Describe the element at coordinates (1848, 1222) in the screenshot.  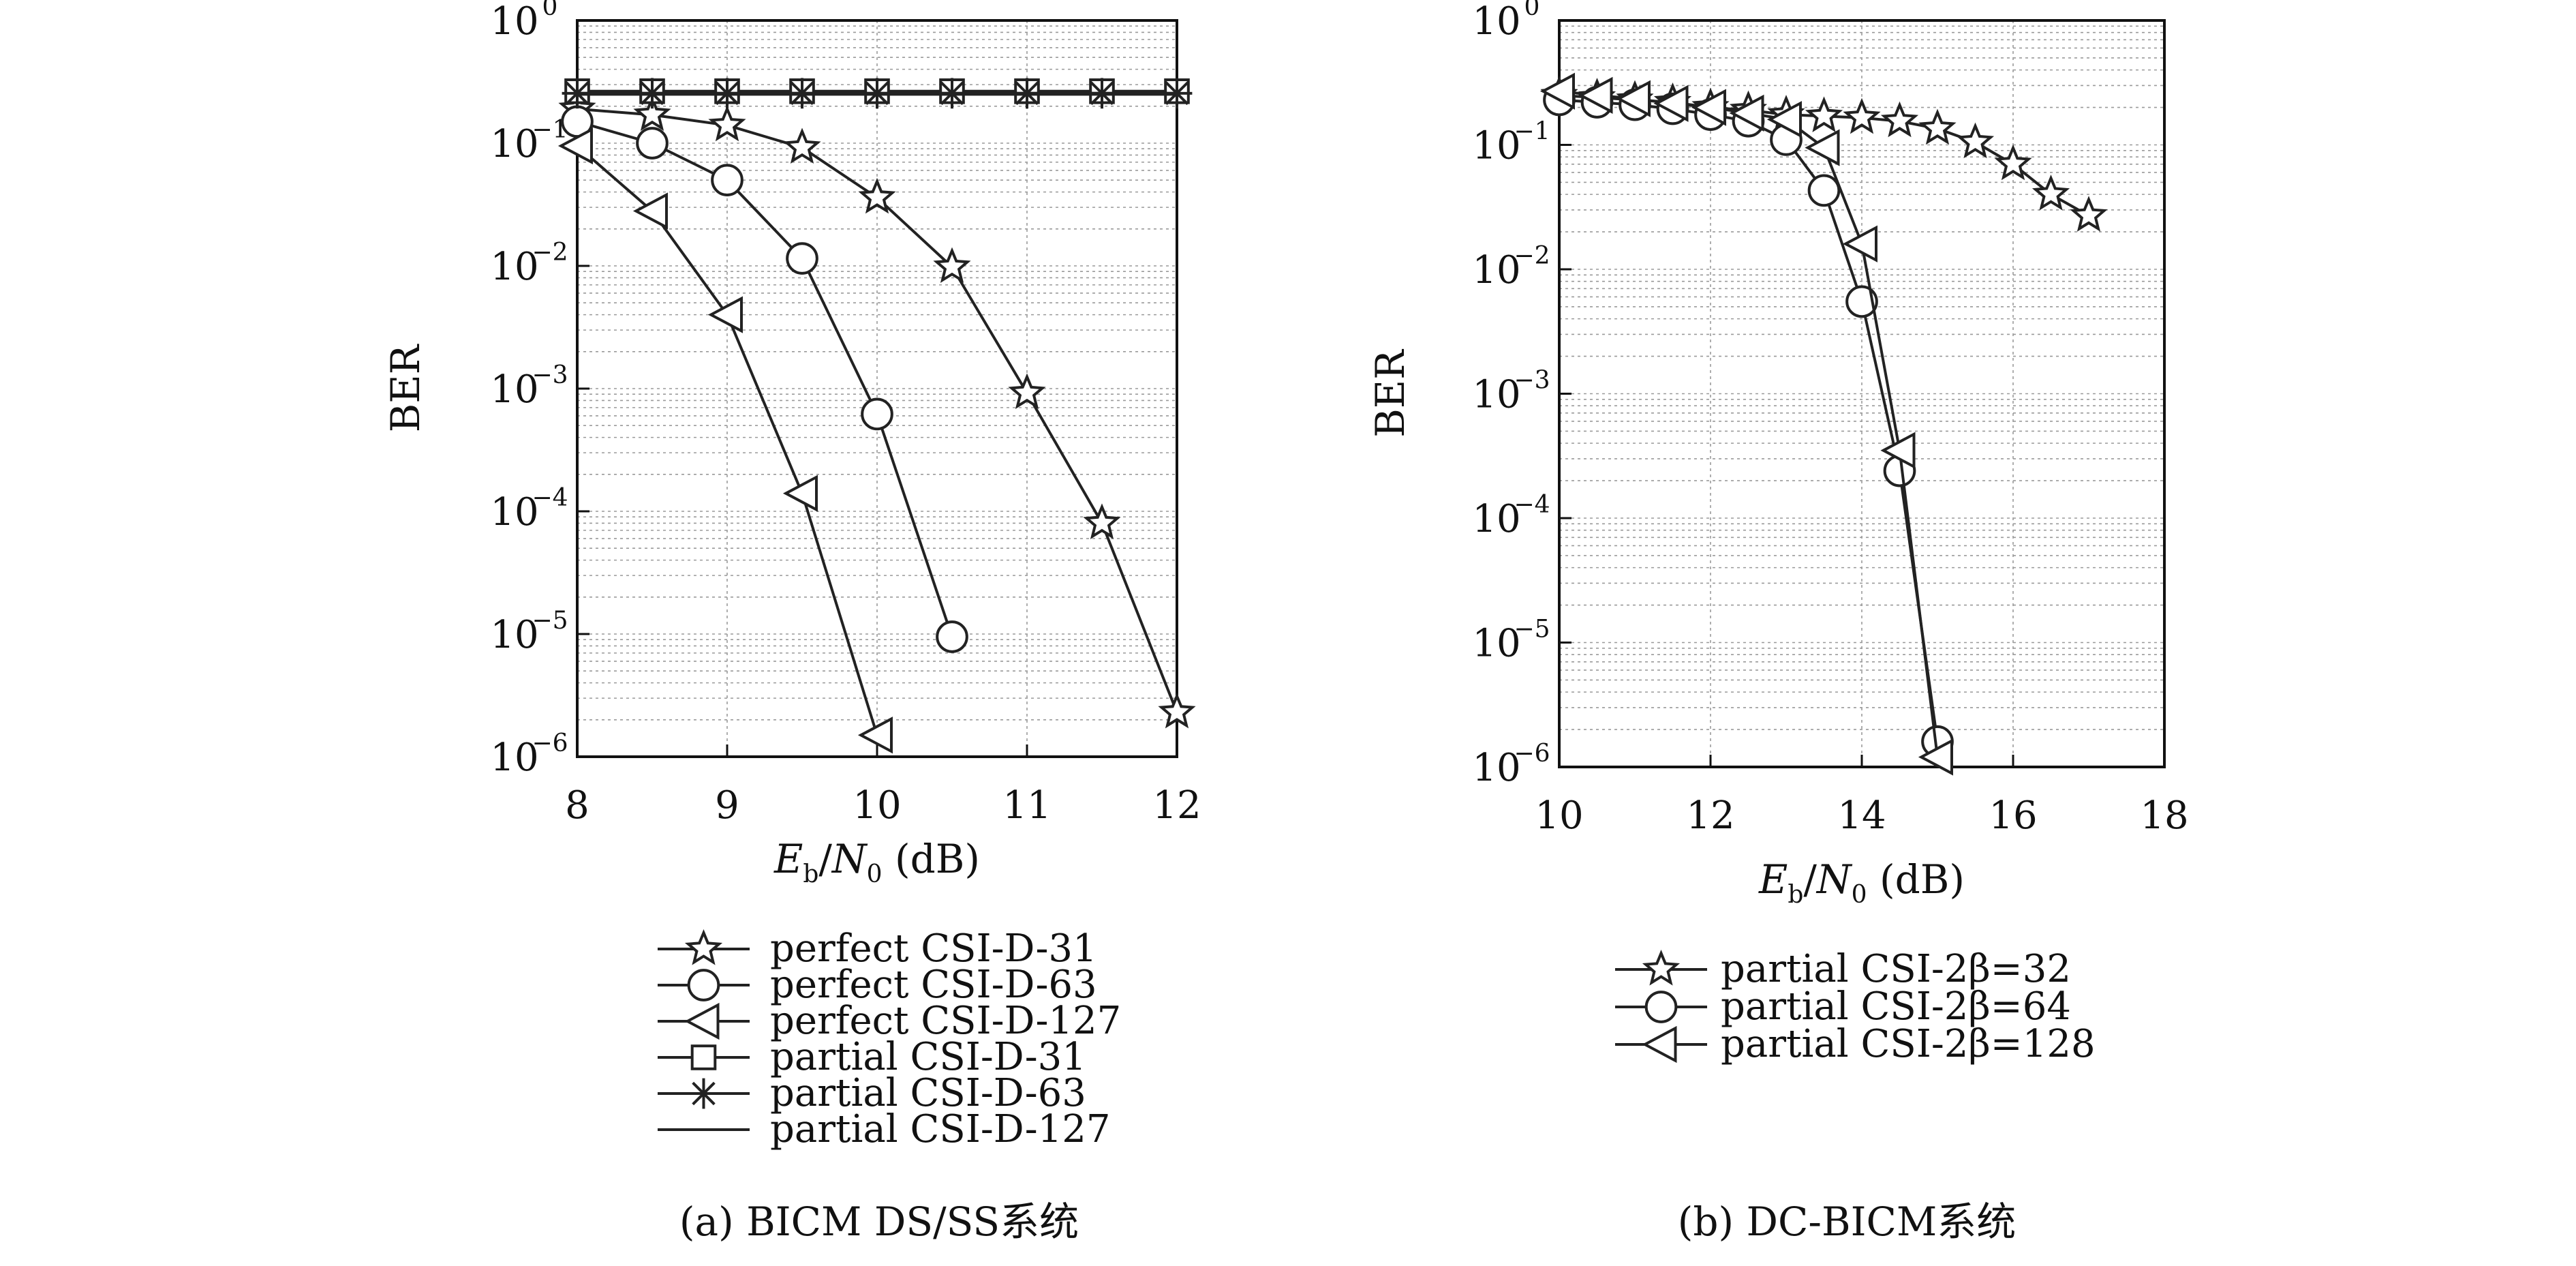
I see `panel-caption: (b) DC-BICM系统` at that location.